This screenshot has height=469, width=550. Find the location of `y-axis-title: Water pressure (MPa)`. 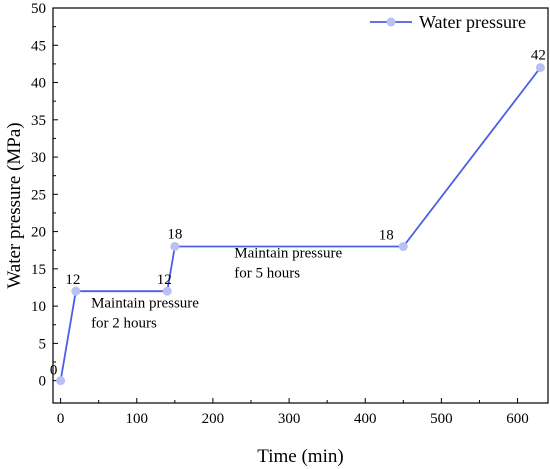

y-axis-title: Water pressure (MPa) is located at coordinates (14, 205).